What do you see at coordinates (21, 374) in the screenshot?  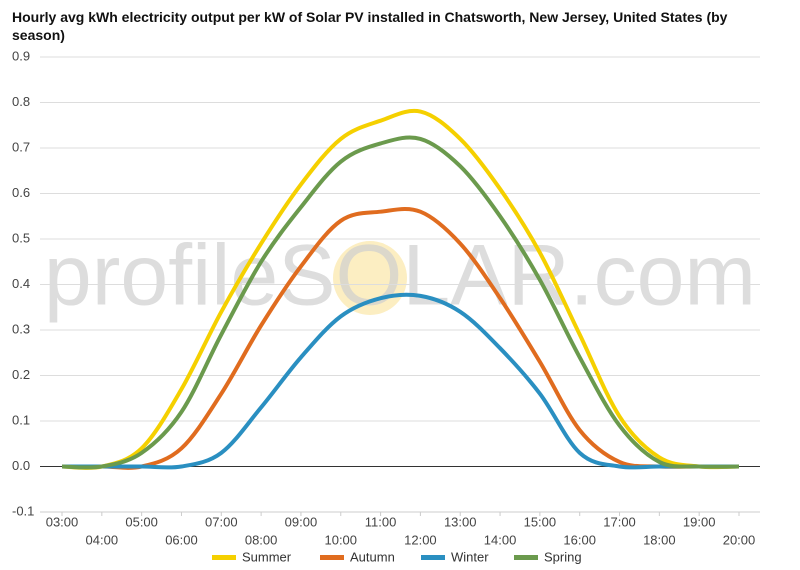 I see `y-tick-label: 0.2` at bounding box center [21, 374].